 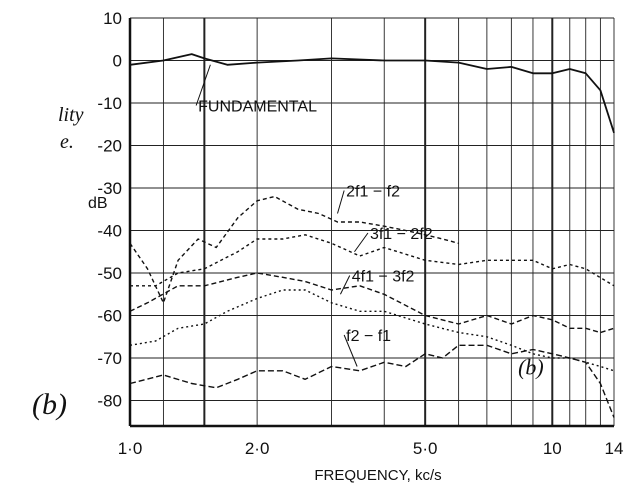 What do you see at coordinates (552, 448) in the screenshot?
I see `x-tick-label: 10` at bounding box center [552, 448].